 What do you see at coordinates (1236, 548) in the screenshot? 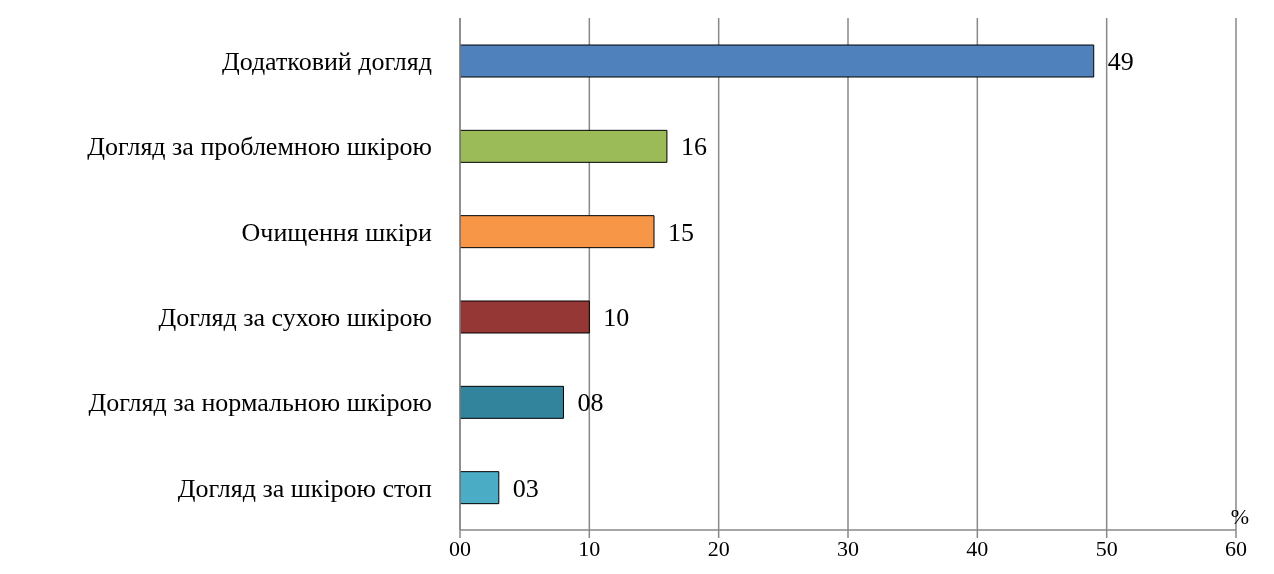
I see `x-tick-label: 60` at bounding box center [1236, 548].